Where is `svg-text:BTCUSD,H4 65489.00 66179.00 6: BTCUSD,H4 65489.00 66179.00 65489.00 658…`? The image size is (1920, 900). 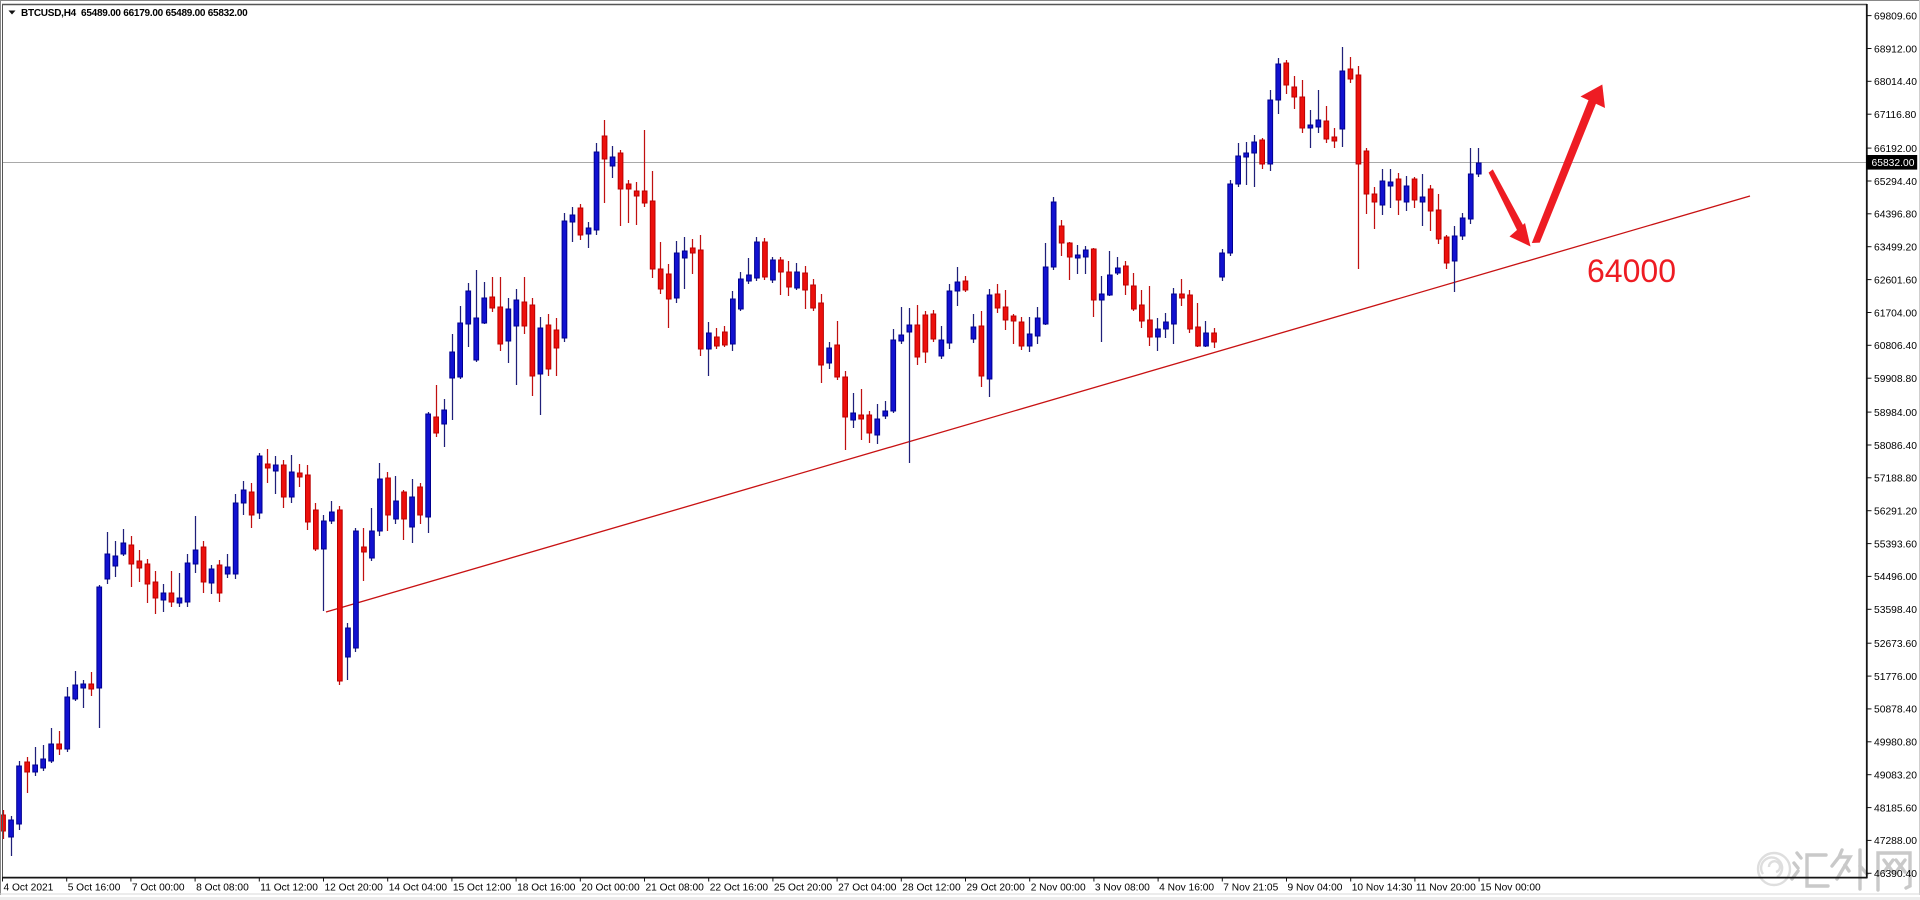 svg-text:BTCUSD,H4 65489.00 66179.00 6: BTCUSD,H4 65489.00 66179.00 65489.00 658… is located at coordinates (134, 13).